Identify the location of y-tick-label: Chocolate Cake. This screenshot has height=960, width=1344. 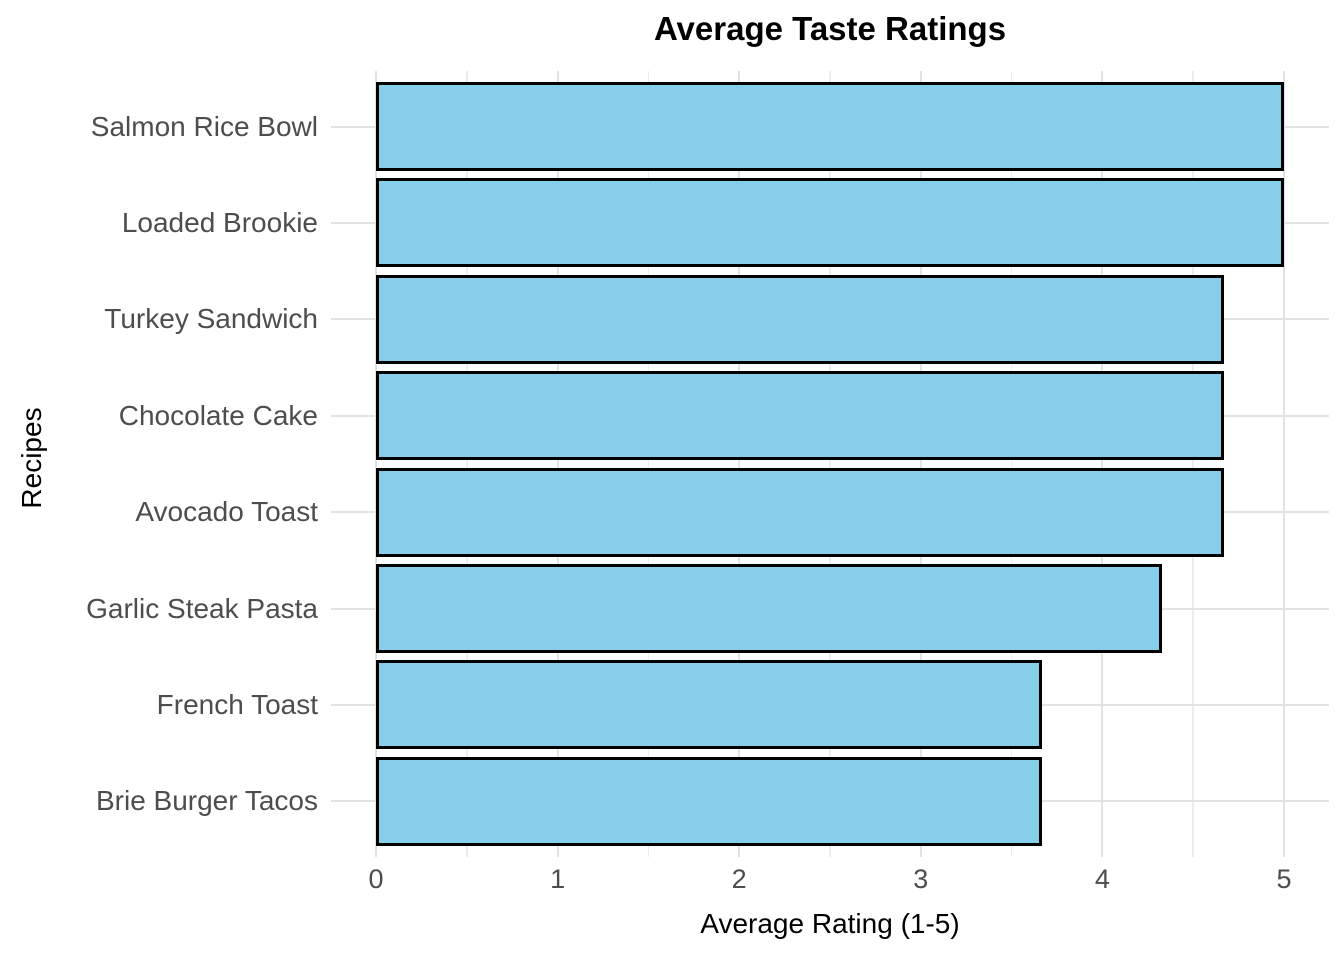
(218, 415).